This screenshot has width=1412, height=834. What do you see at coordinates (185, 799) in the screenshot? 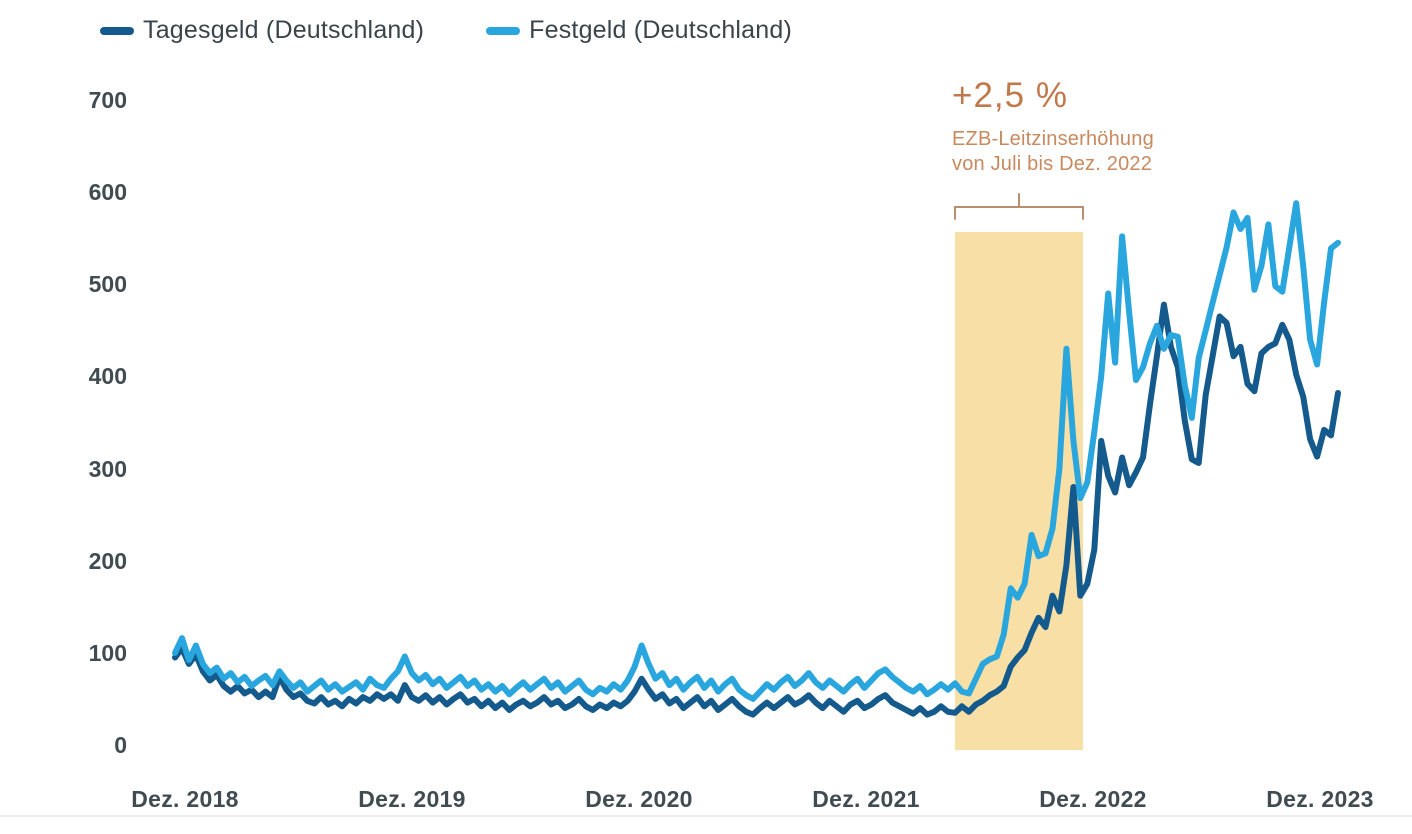
I see `x-tick-label: Dez. 2018` at bounding box center [185, 799].